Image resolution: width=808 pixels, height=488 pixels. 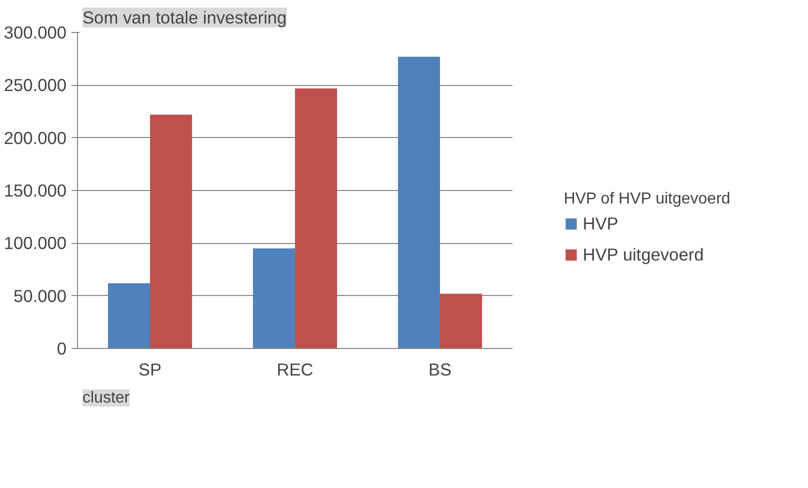 What do you see at coordinates (35, 85) in the screenshot?
I see `y-tick-label: 250.000` at bounding box center [35, 85].